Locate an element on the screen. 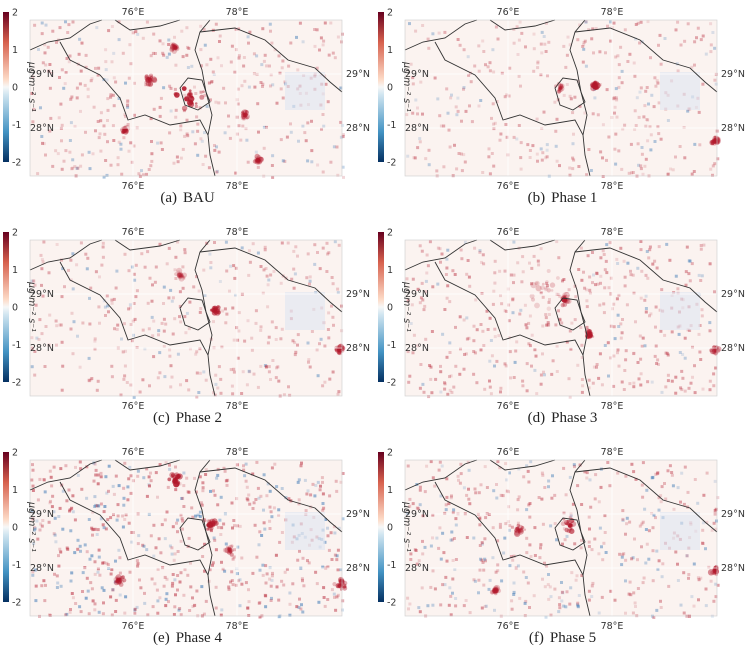  lon-tick-label-top: 76°E is located at coordinates (508, 232).